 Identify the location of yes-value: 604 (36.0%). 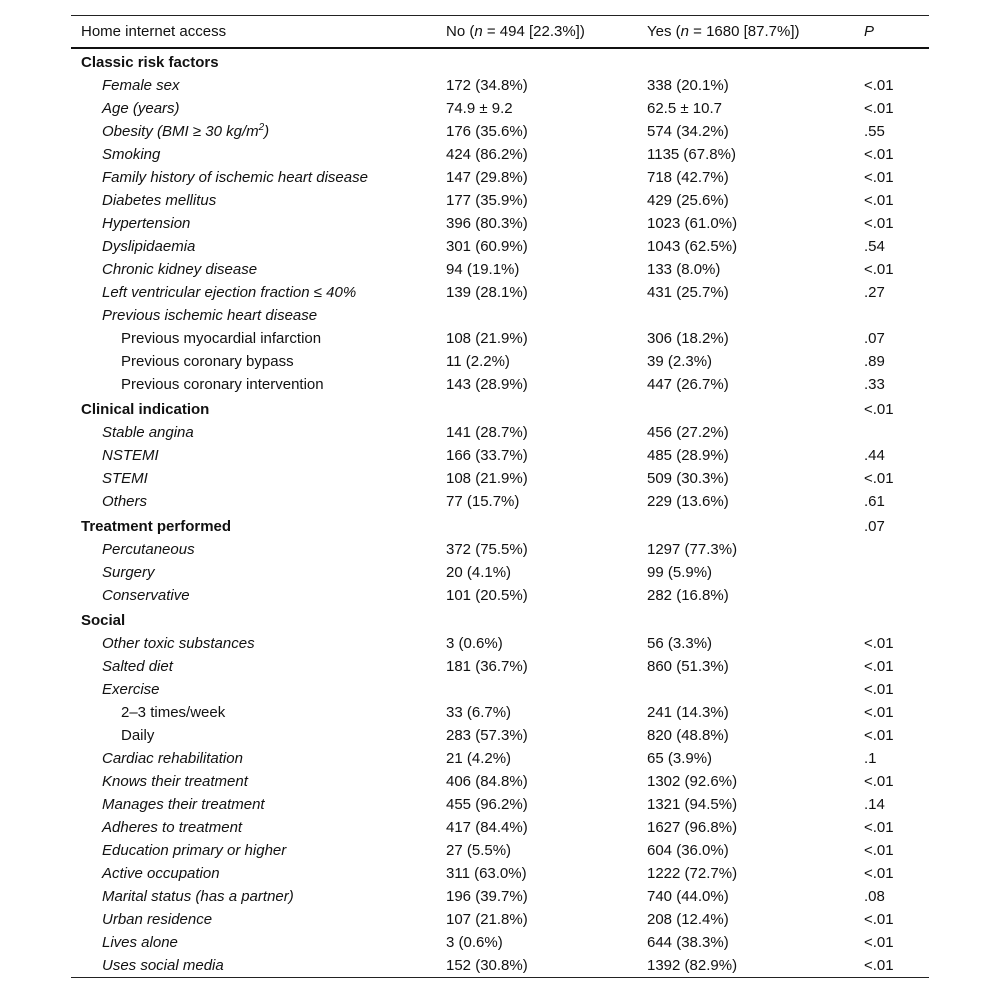
(688, 850).